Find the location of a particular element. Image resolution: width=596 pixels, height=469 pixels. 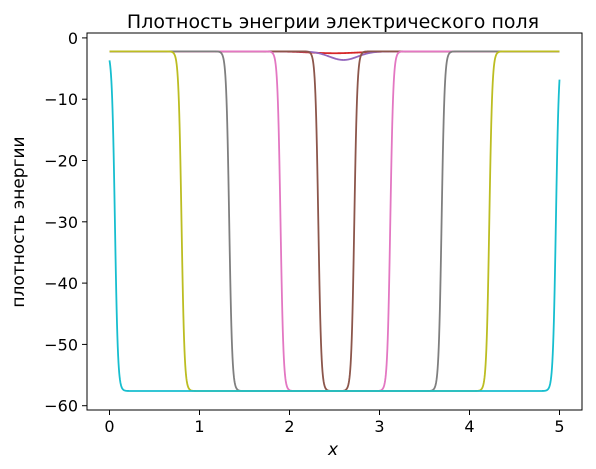

y-axis-label: плотность энергии is located at coordinates (19, 221).